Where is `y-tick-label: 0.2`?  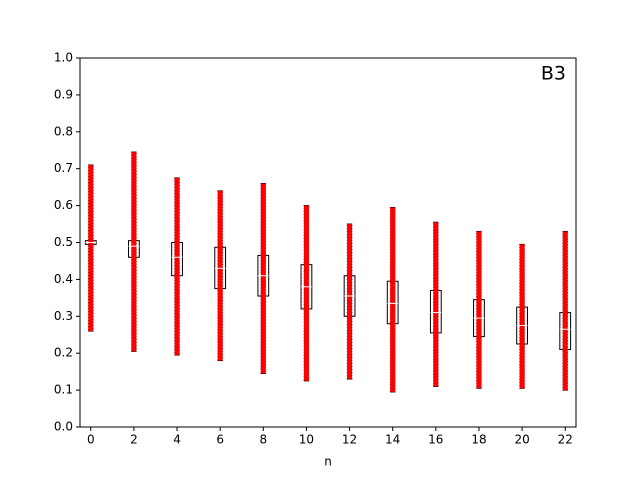 y-tick-label: 0.2 is located at coordinates (63, 353).